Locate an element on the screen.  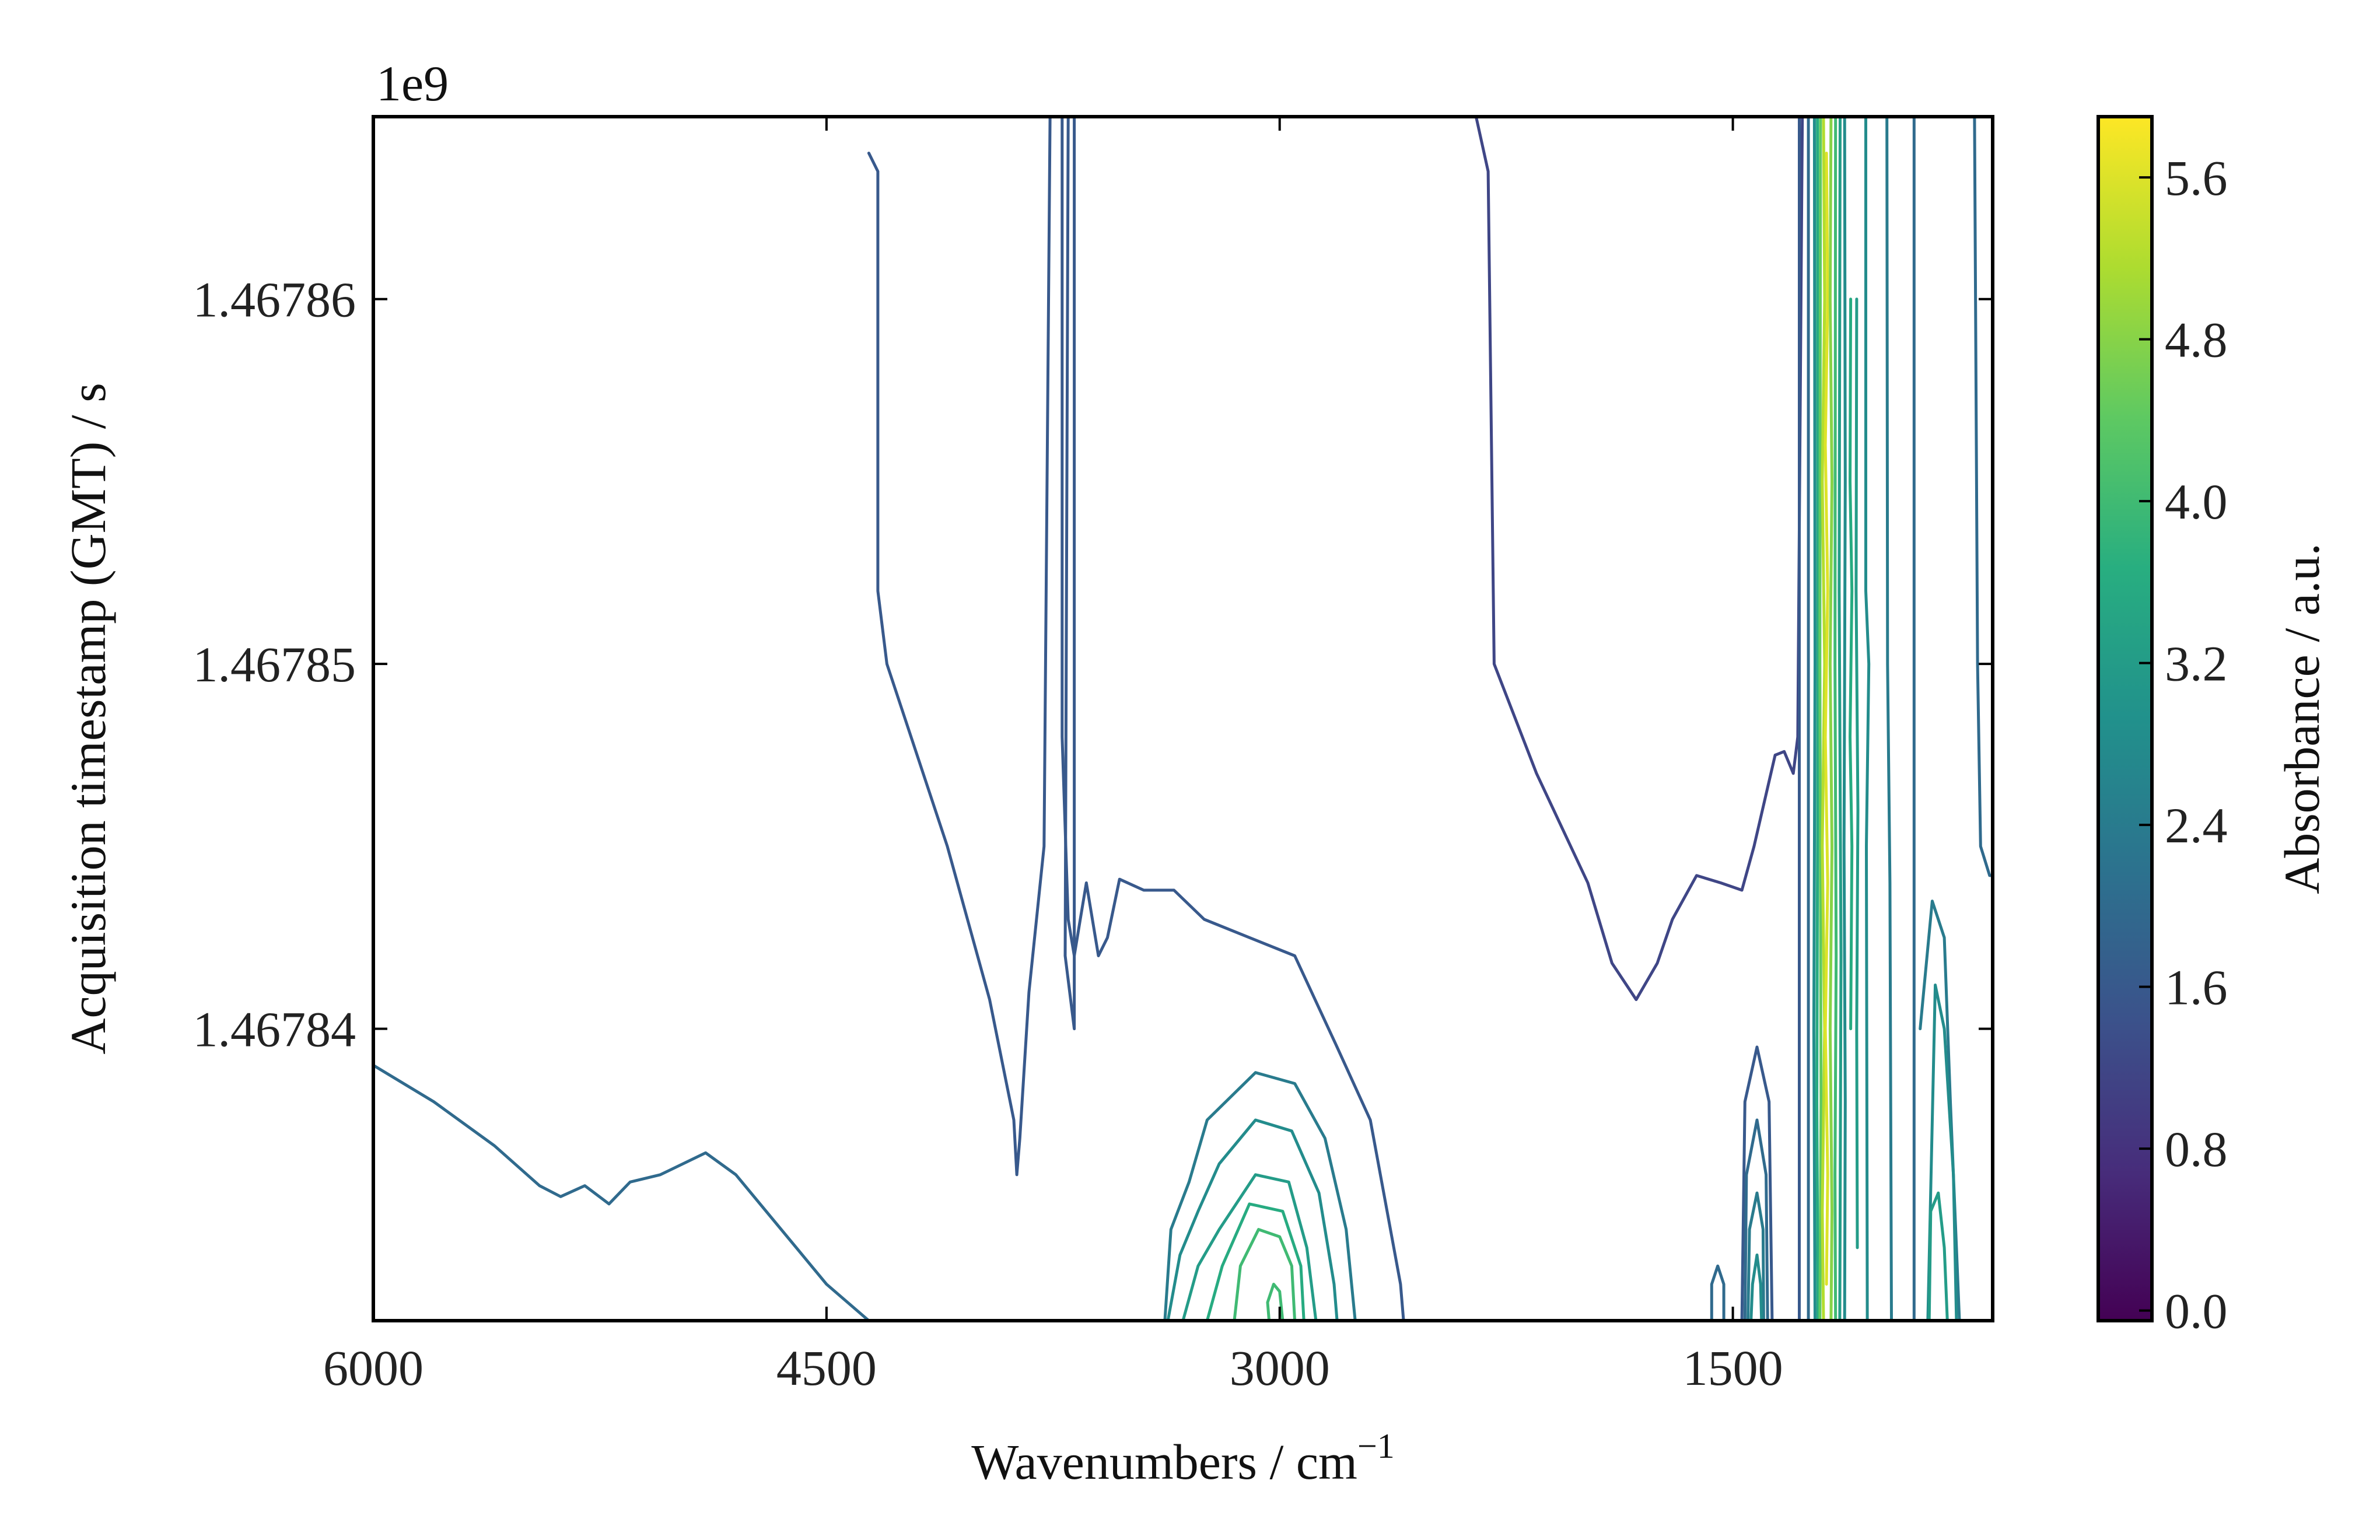
colorbar-tick-label: 2.4 is located at coordinates (2196, 825).